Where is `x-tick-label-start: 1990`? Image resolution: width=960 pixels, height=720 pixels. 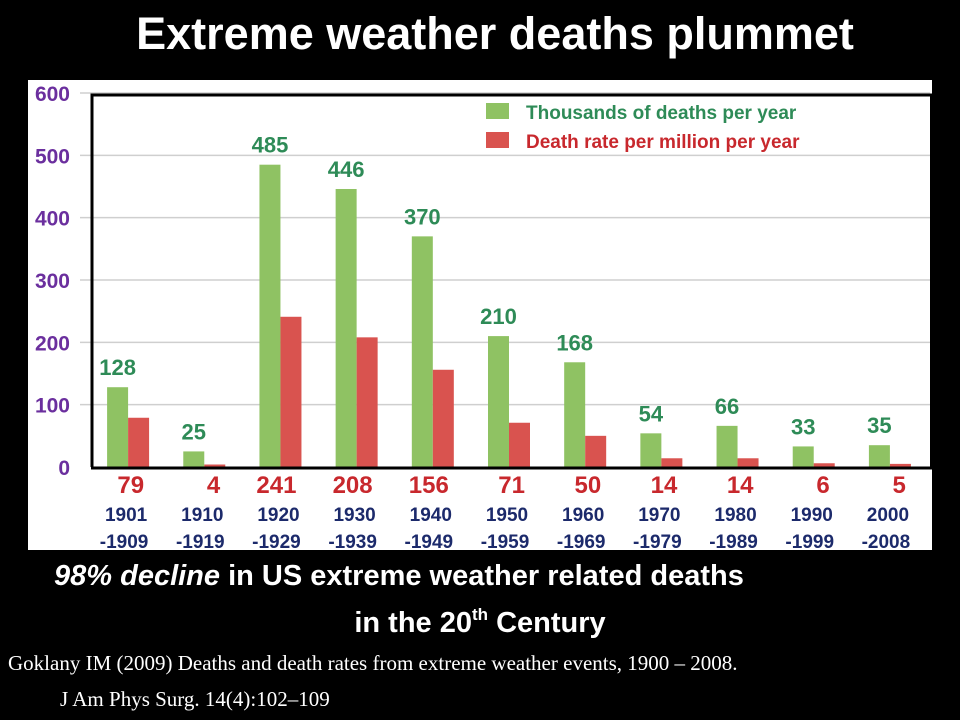
x-tick-label-start: 1990 is located at coordinates (812, 515).